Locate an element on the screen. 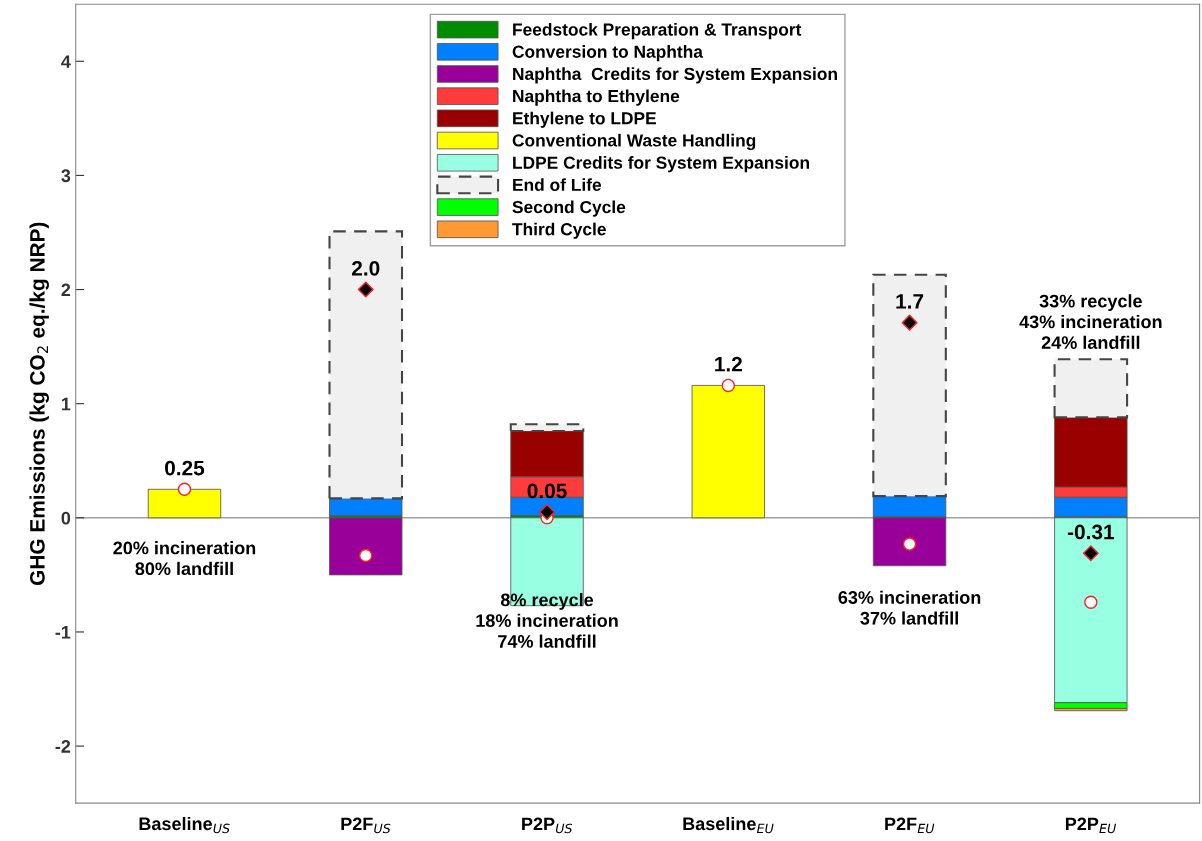 The image size is (1202, 841). x-tick-label: Baseline$_{EU}$ is located at coordinates (728, 825).